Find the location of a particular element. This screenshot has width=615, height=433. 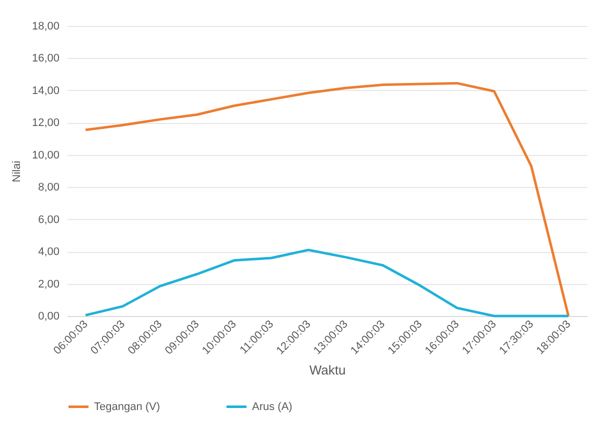

y-tick-label: 14,00 is located at coordinates (46, 90).